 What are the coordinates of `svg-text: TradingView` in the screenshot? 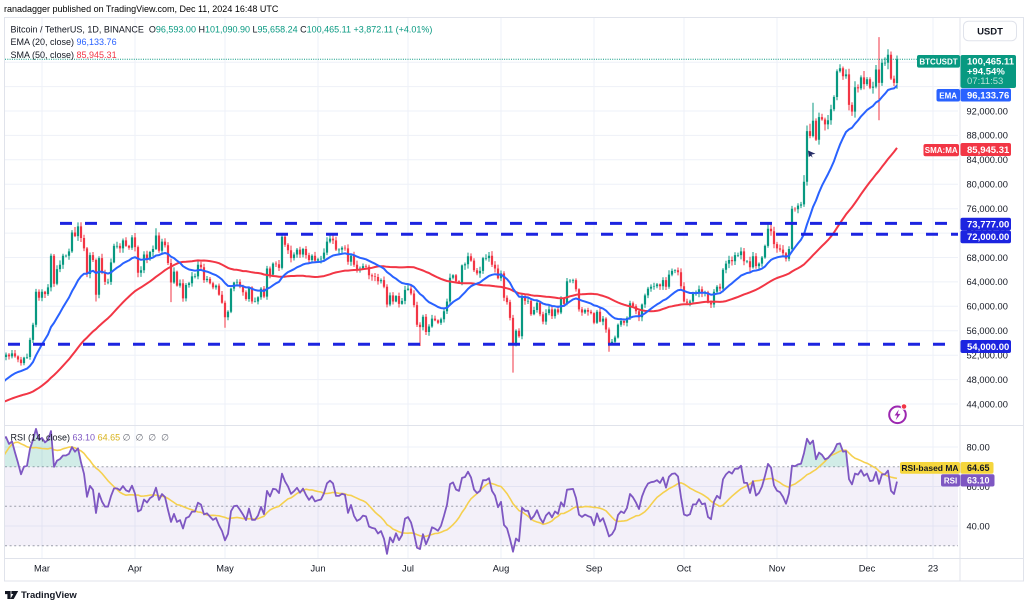 It's located at (49, 595).